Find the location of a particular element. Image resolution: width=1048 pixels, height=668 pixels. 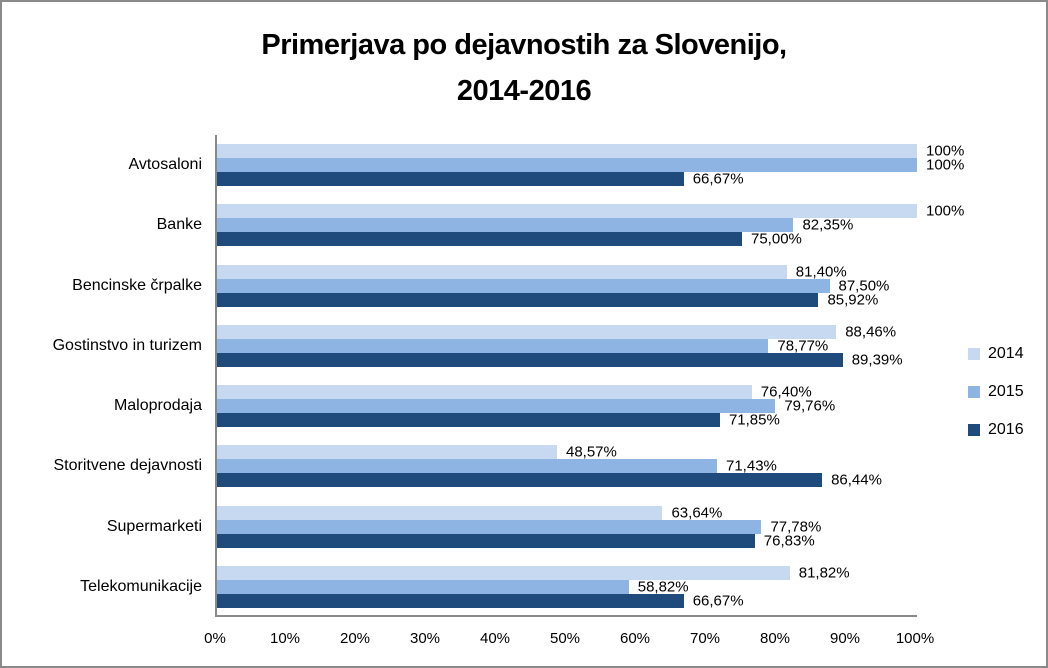

x-tick-label: 10% is located at coordinates (285, 638).